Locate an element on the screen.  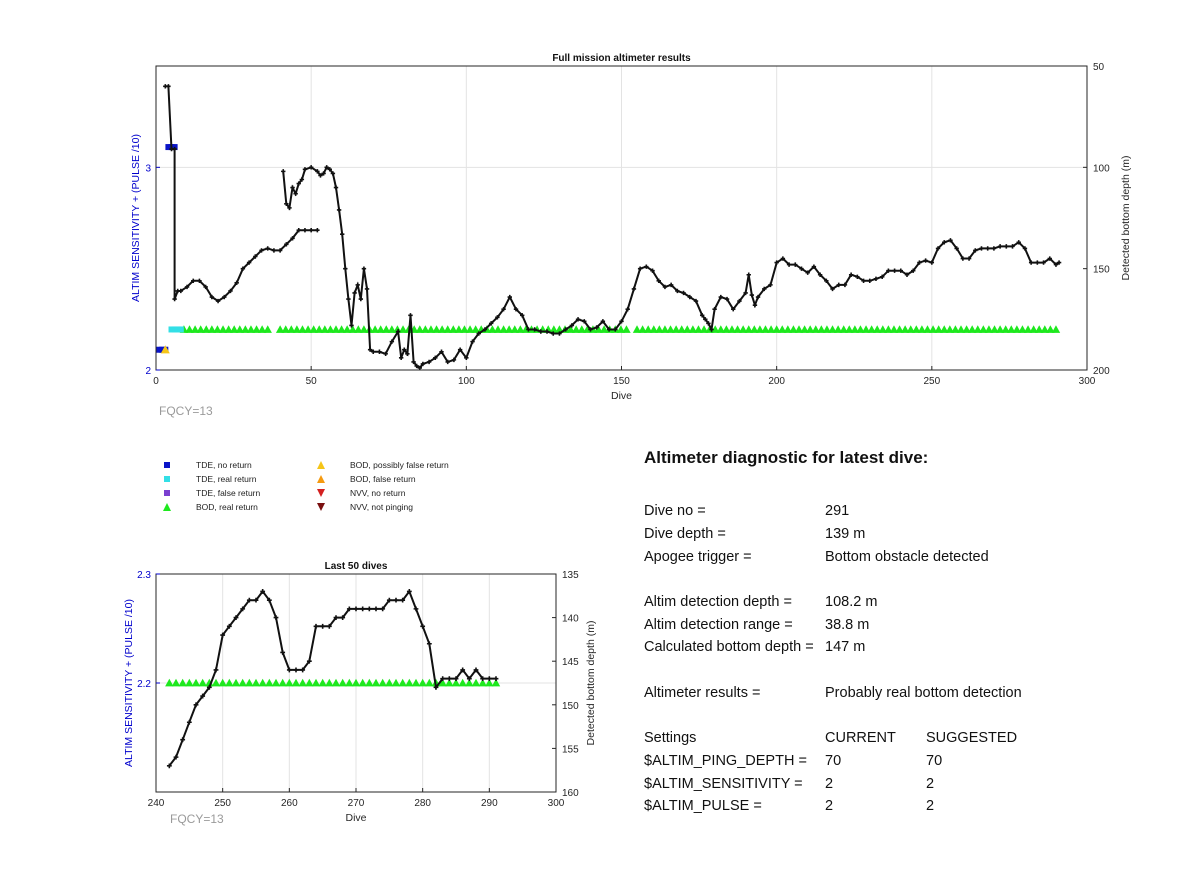
legend-triangle-up-marker is located at coordinates (321, 465).